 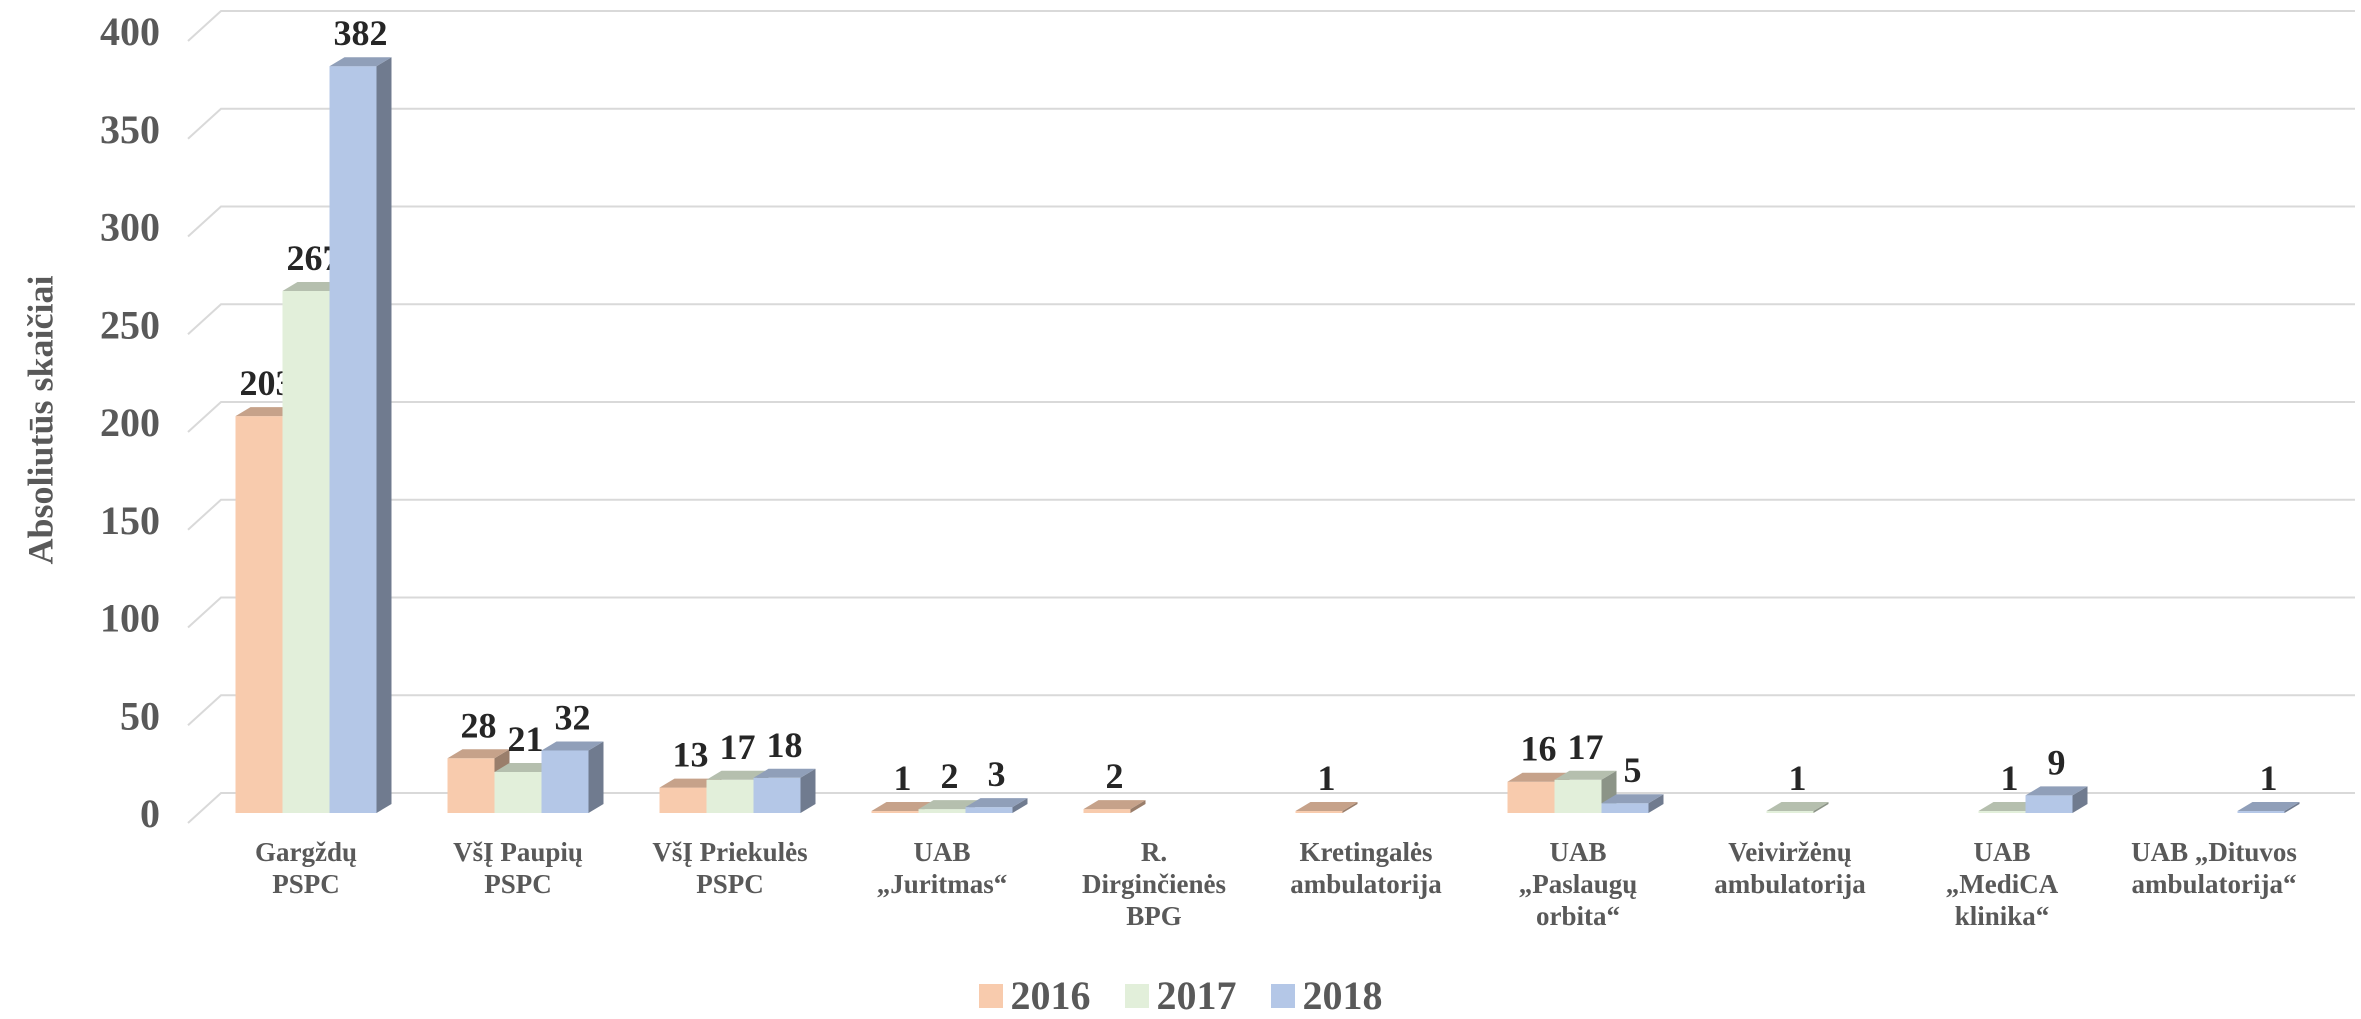 What do you see at coordinates (130, 618) in the screenshot?
I see `y-tick-label: 100` at bounding box center [130, 618].